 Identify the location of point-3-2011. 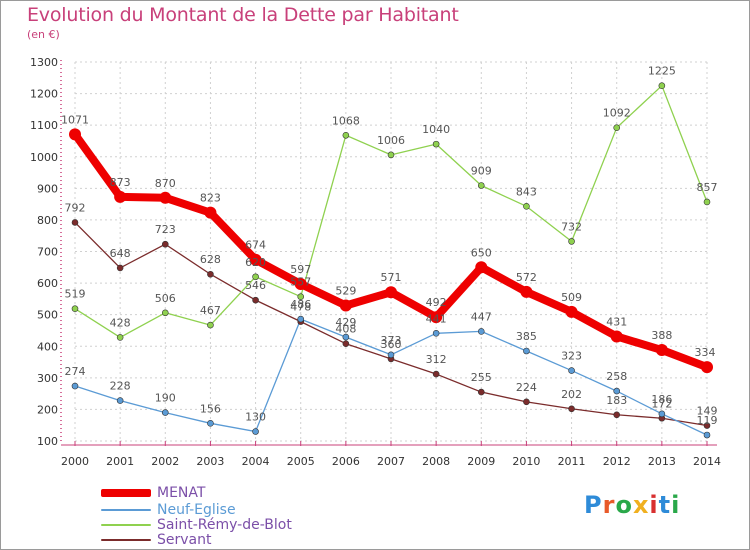
(571, 409).